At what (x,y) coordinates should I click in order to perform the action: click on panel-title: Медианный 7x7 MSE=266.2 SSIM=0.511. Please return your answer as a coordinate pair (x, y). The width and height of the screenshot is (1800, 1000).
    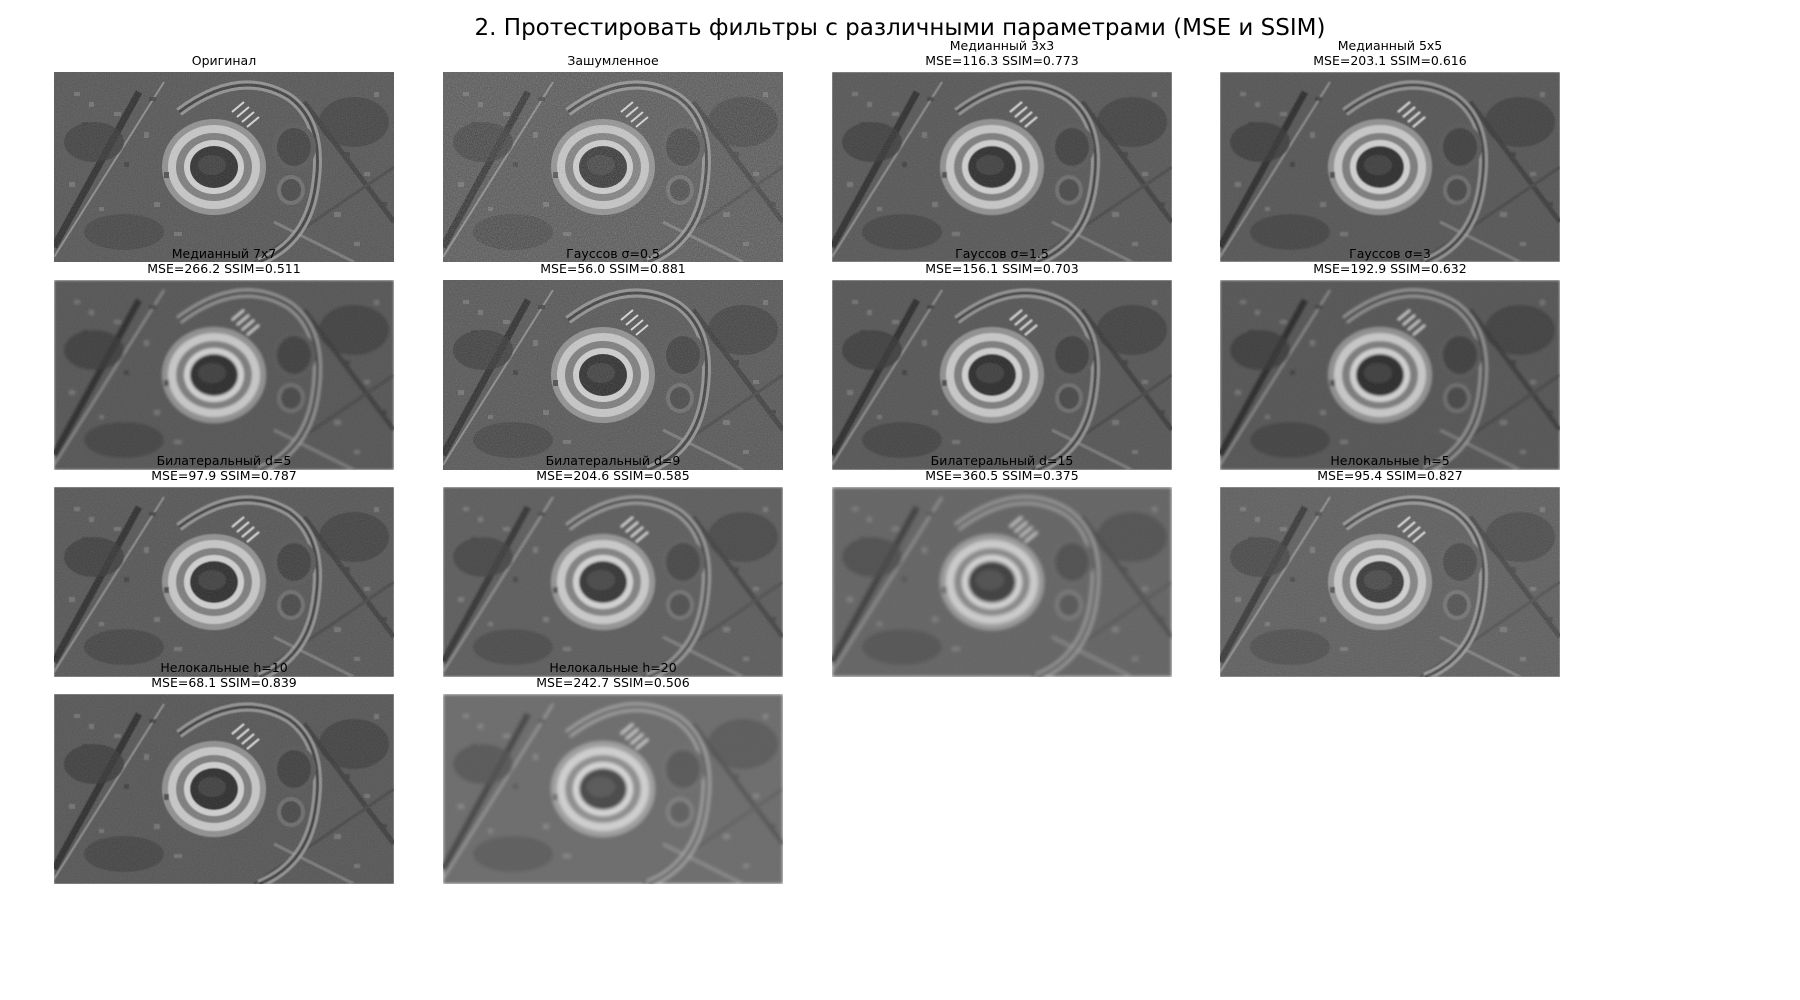
    Looking at the image, I should click on (224, 261).